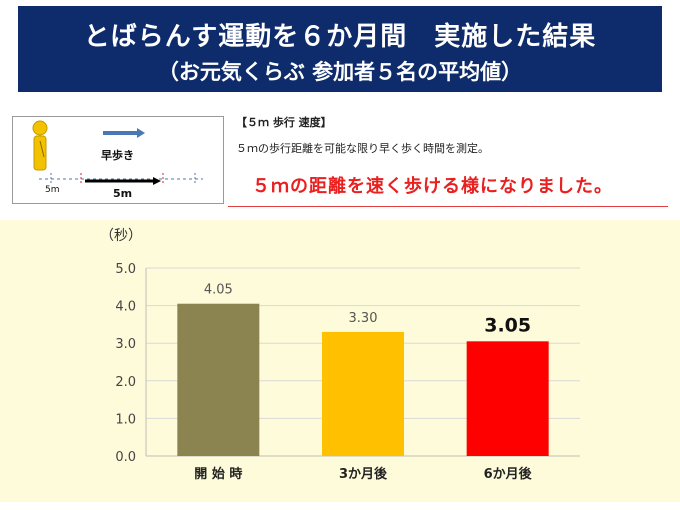 This screenshot has width=680, height=510. Describe the element at coordinates (124, 133) in the screenshot. I see `speed-arrow-icon` at that location.